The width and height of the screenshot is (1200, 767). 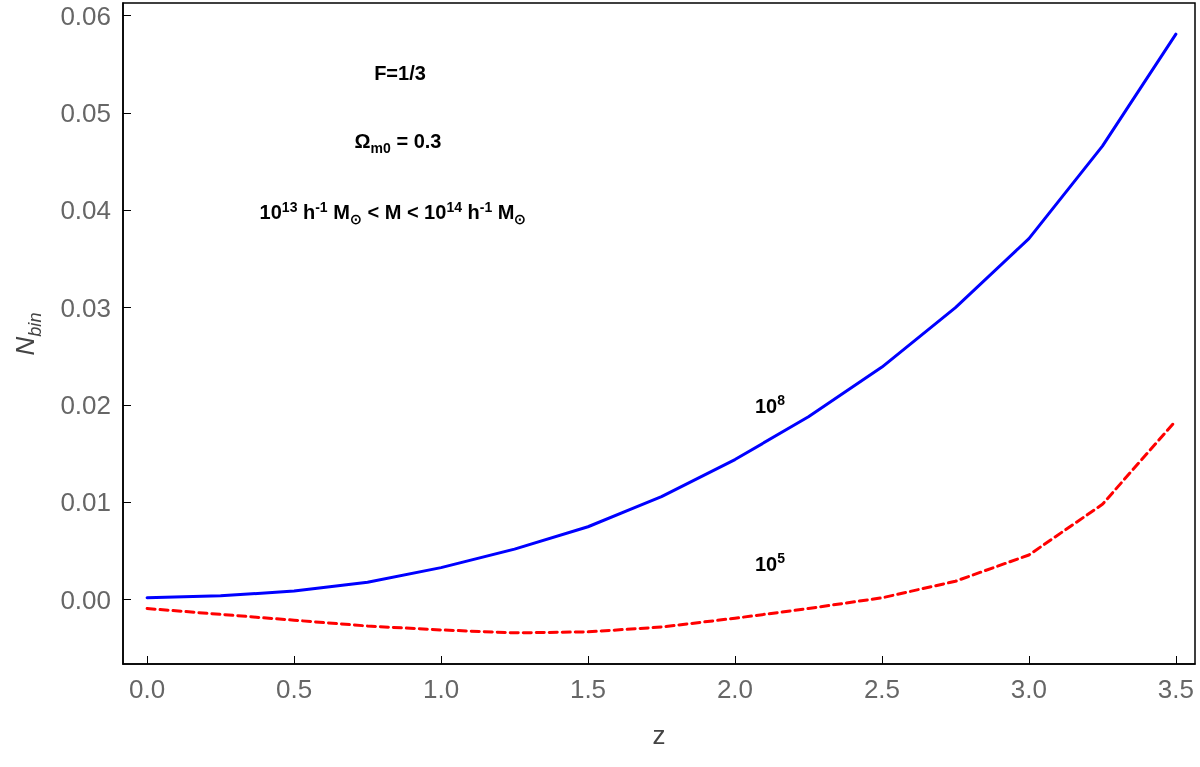 I want to click on x-tick-label: 1.5, so click(x=588, y=689).